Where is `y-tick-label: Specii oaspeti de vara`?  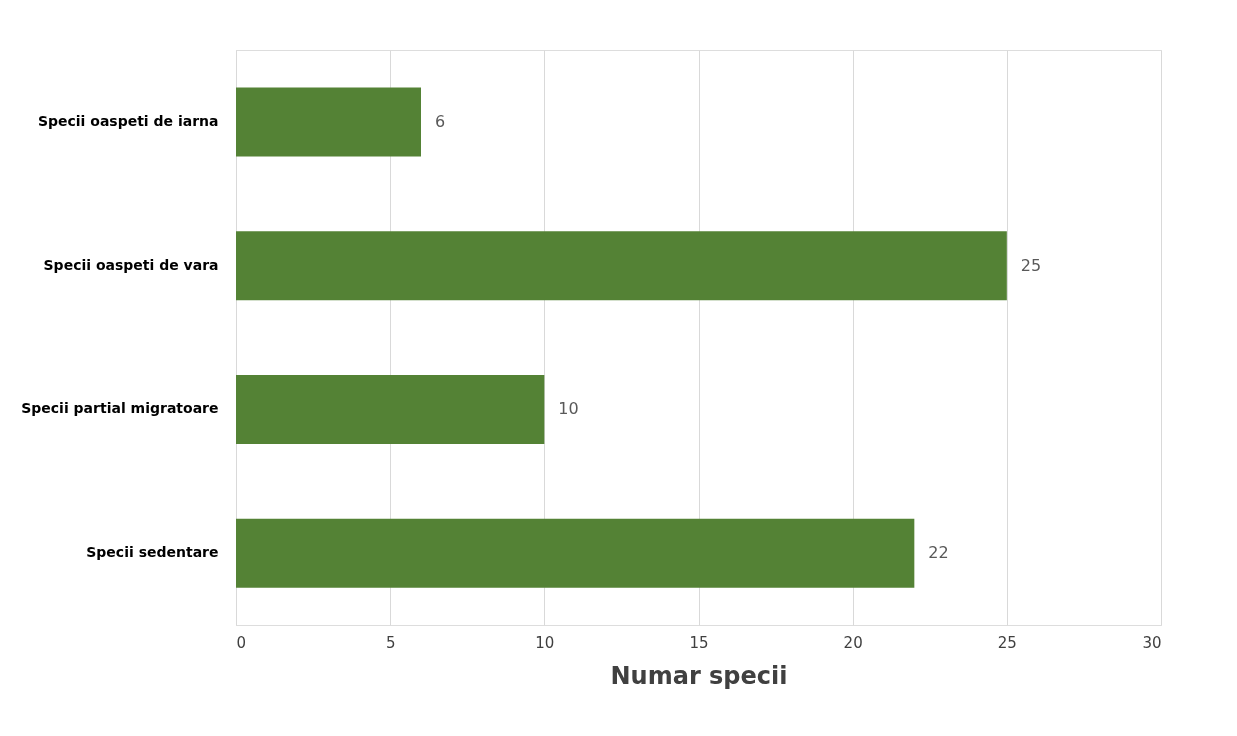 y-tick-label: Specii oaspeti de vara is located at coordinates (131, 264).